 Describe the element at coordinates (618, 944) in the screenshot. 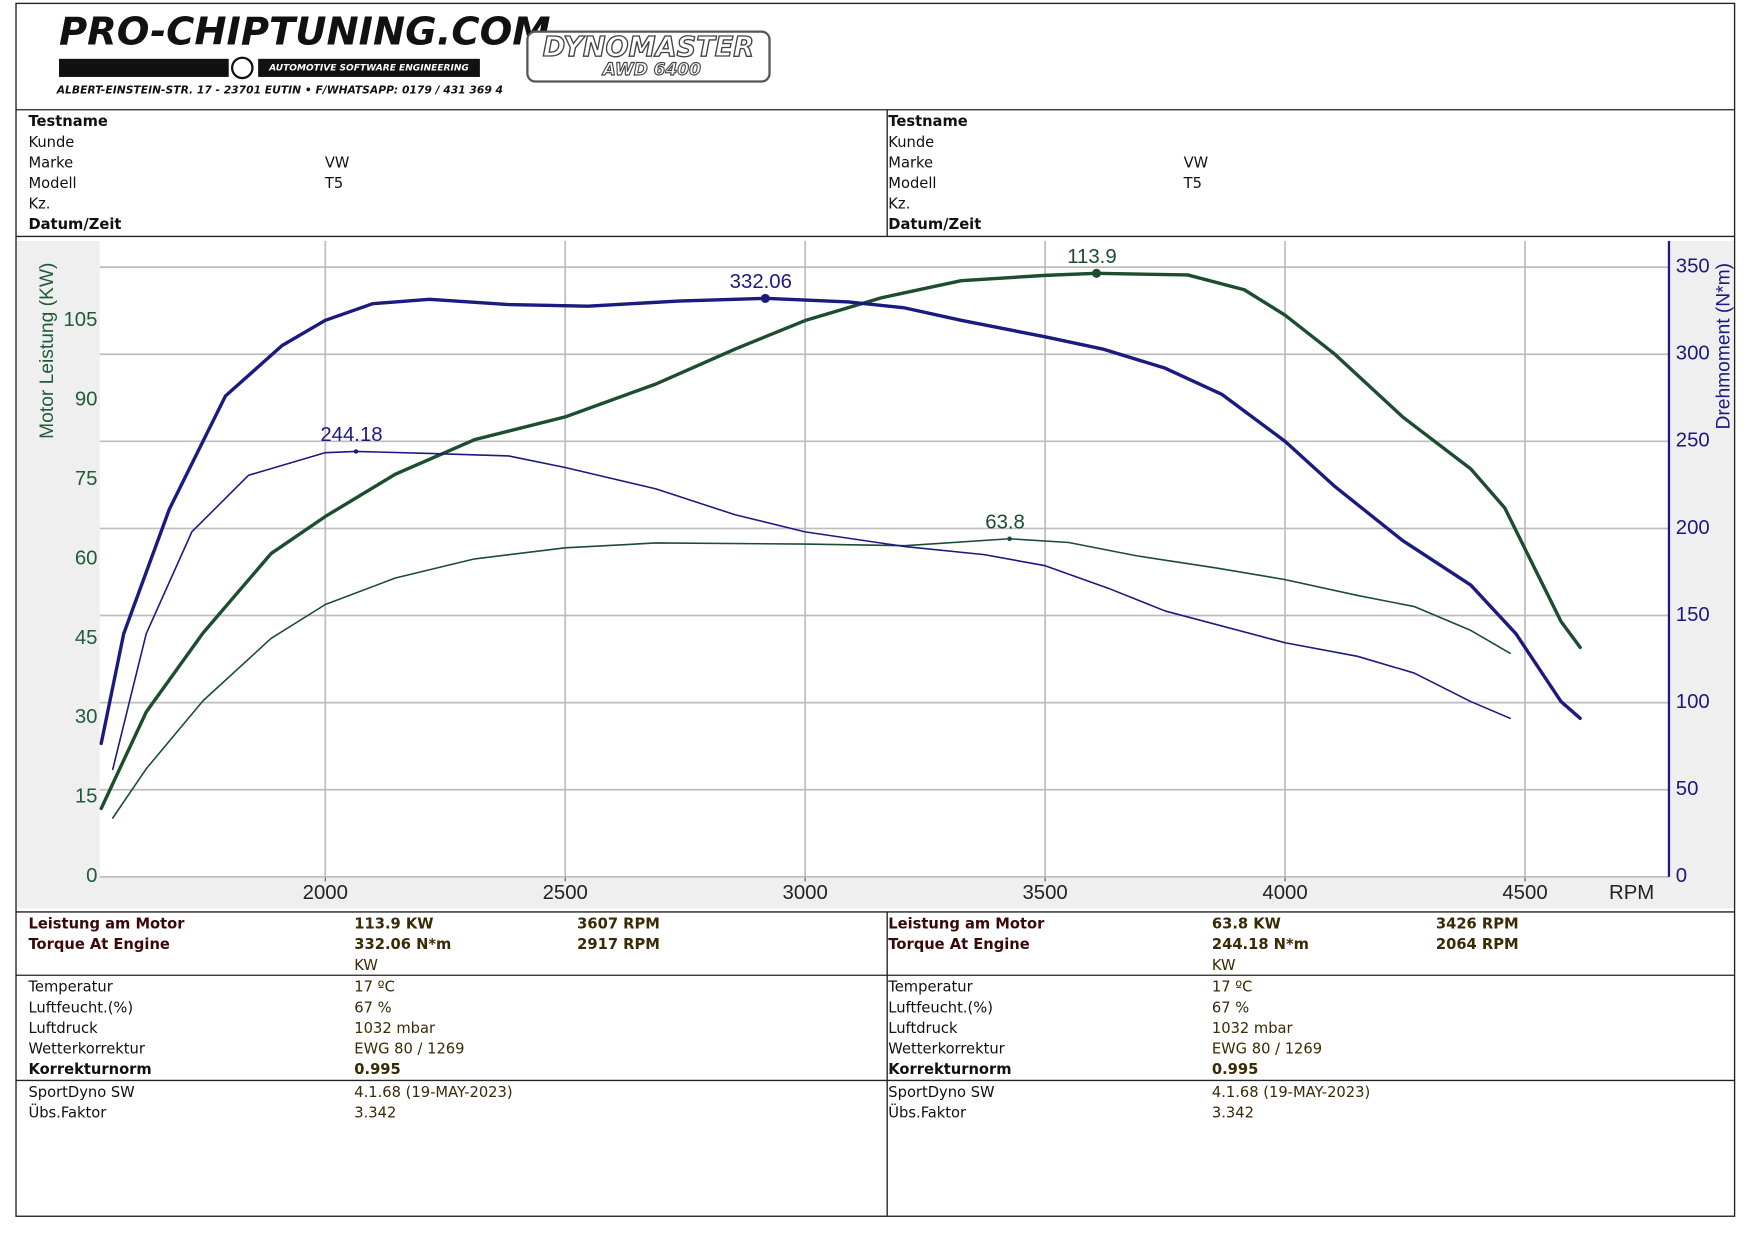

I see `result-rpm: 2917 RPM` at that location.